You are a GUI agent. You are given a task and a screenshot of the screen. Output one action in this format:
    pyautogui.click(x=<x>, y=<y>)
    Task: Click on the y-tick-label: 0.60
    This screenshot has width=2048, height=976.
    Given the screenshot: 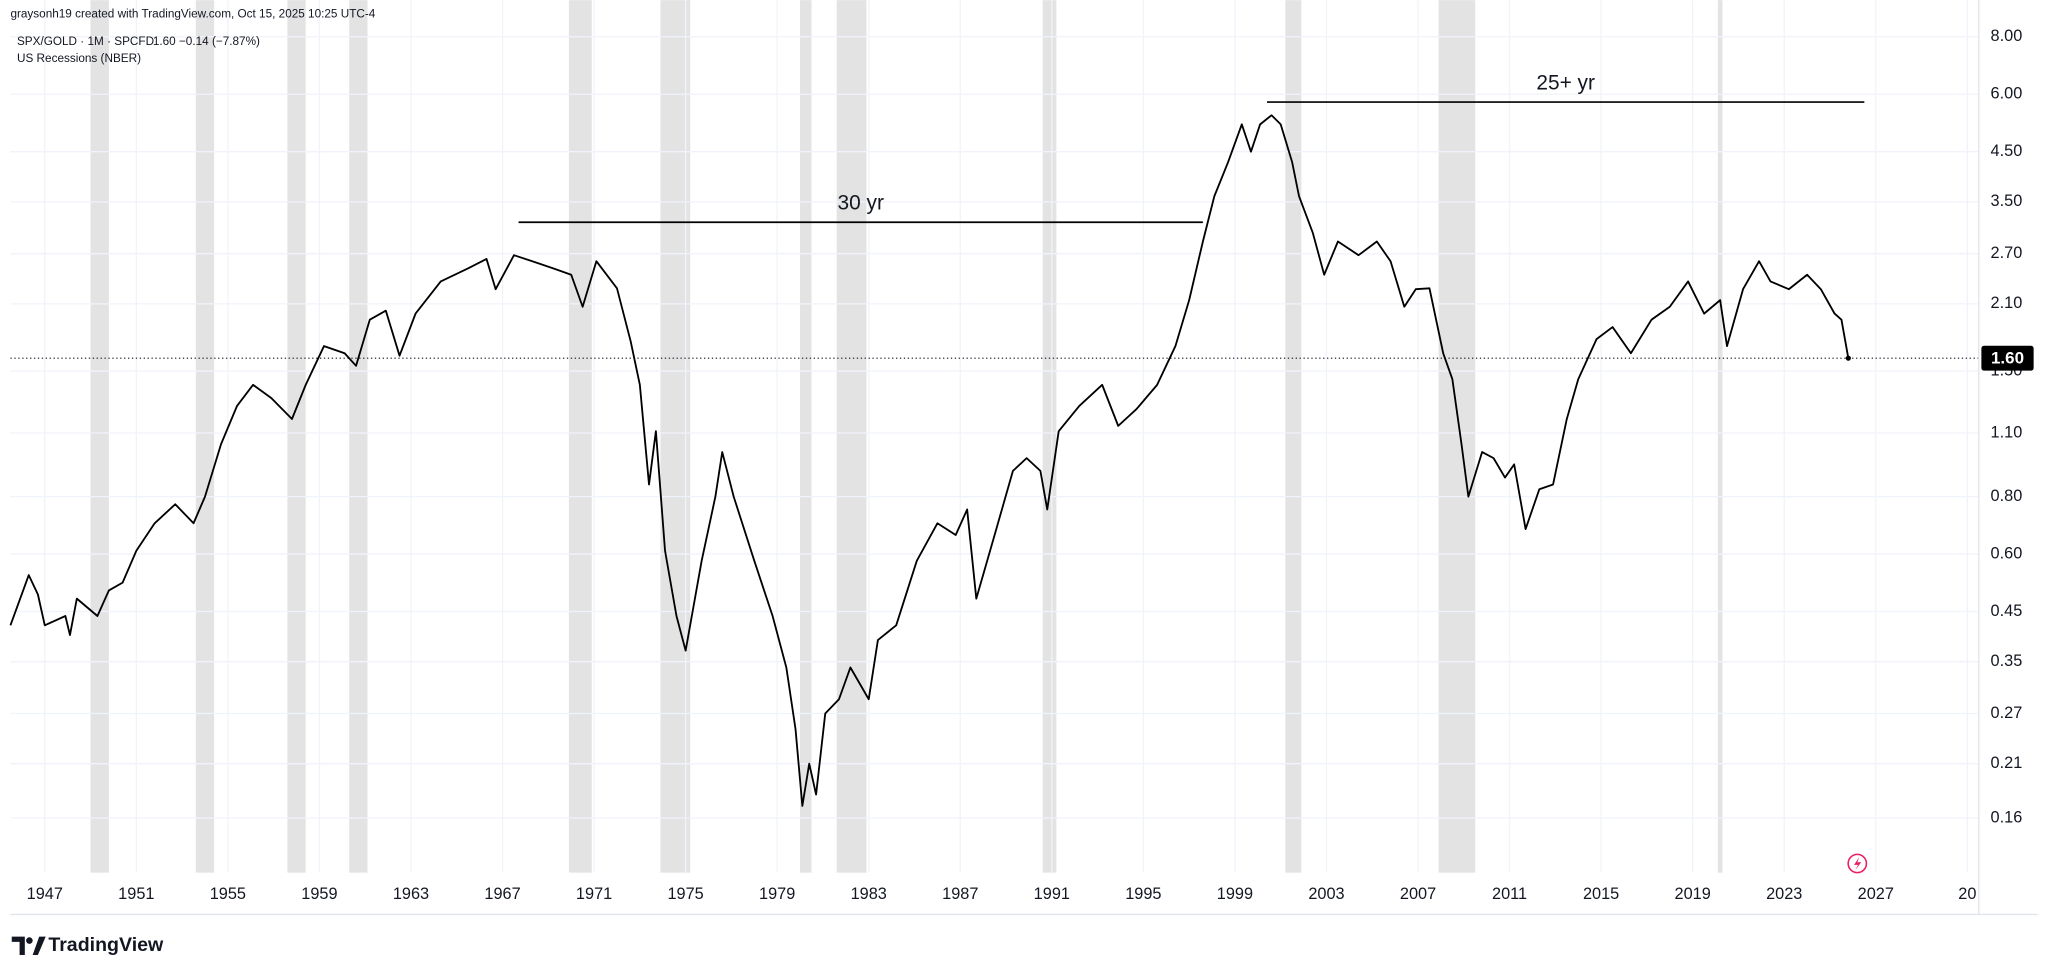 What is the action you would take?
    pyautogui.click(x=2007, y=553)
    